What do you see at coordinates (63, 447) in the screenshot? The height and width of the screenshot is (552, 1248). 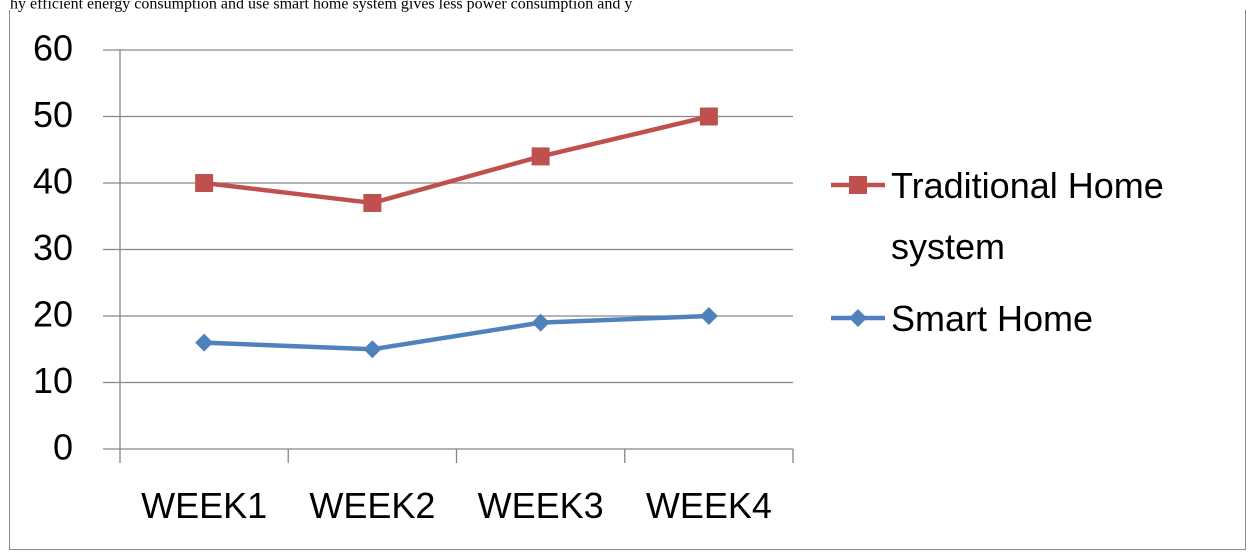 I see `y-tick-label-0: 0` at bounding box center [63, 447].